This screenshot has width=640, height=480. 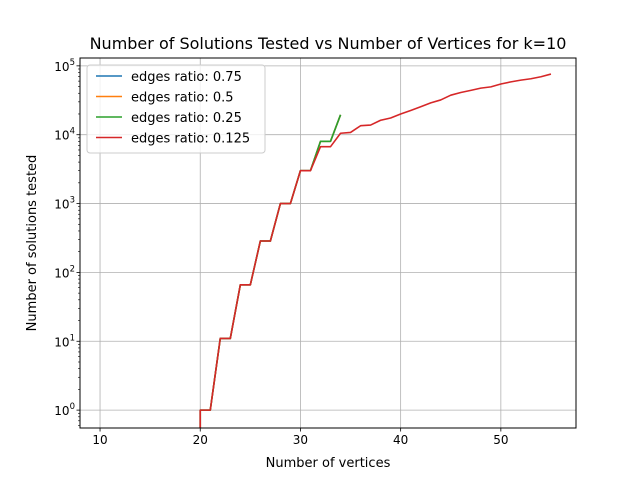 I want to click on legend-box, so click(x=176, y=109).